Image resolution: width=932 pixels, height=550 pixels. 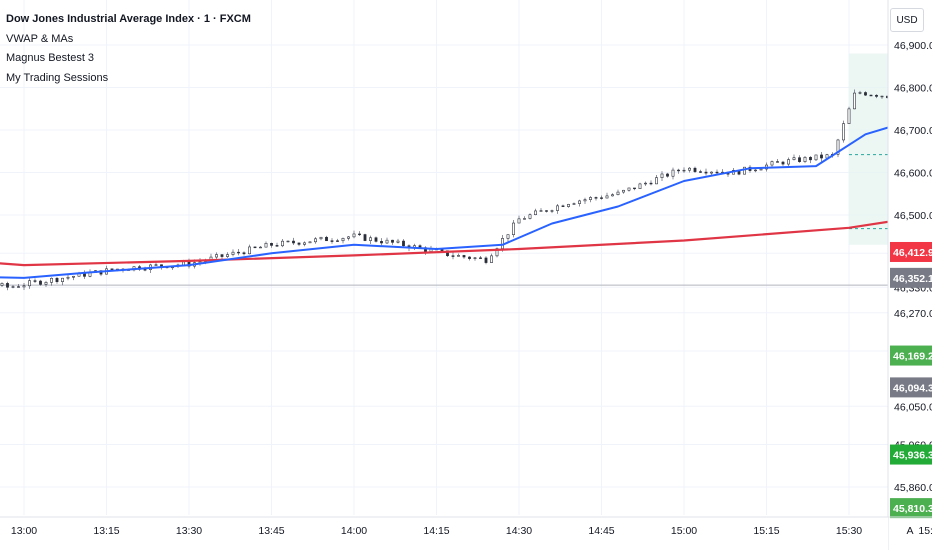 What do you see at coordinates (913, 216) in the screenshot?
I see `y-tick-4: 46,500.00` at bounding box center [913, 216].